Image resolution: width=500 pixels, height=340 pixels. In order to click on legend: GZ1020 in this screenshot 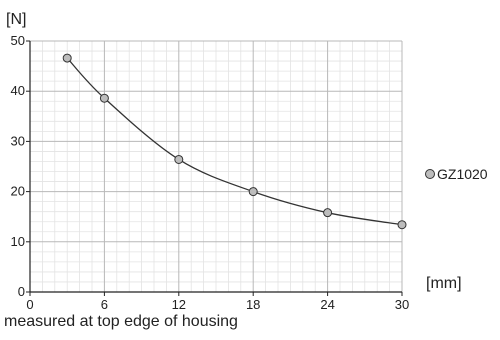, I will do `click(456, 174)`.